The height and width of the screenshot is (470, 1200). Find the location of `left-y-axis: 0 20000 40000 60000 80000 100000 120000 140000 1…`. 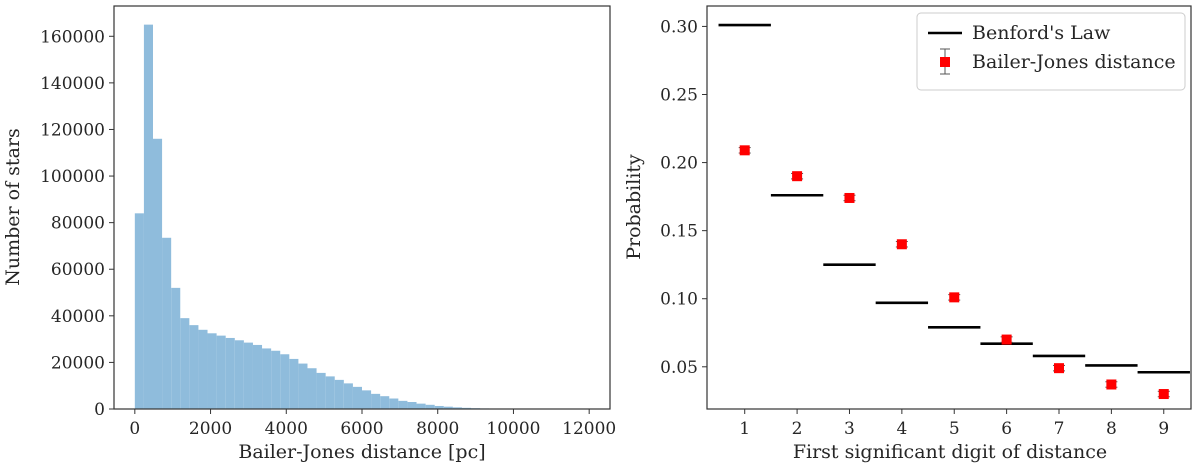

left-y-axis: 0 20000 40000 60000 80000 100000 120000 140000 1… is located at coordinates (77, 223).